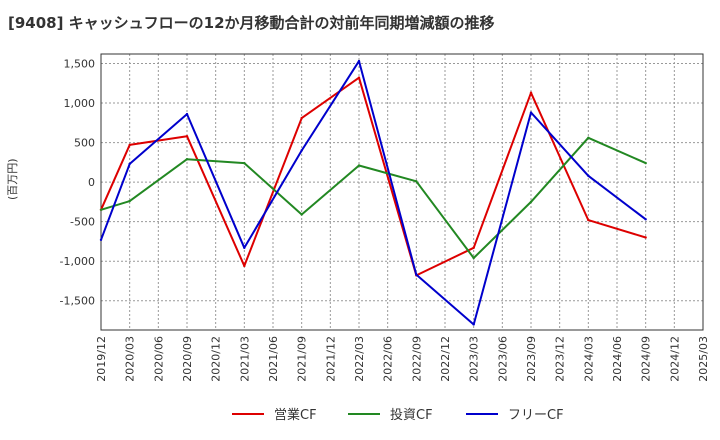 This screenshot has height=440, width=720. What do you see at coordinates (674, 359) in the screenshot?
I see `x-tick-label: 2024/12` at bounding box center [674, 359].